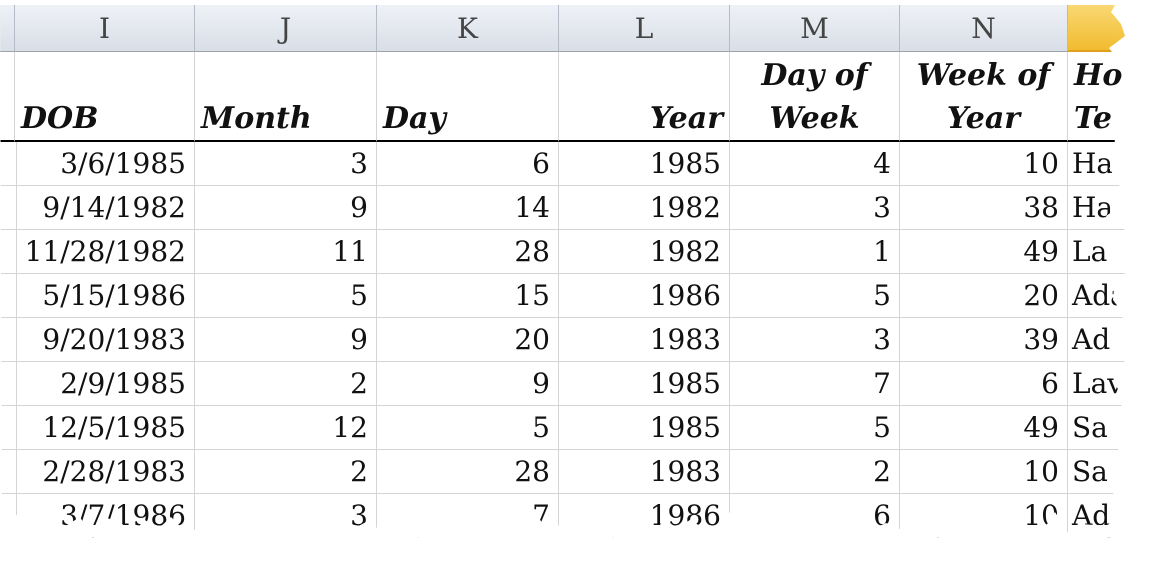  Describe the element at coordinates (105, 164) in the screenshot. I see `cell: 3/6/1985` at that location.